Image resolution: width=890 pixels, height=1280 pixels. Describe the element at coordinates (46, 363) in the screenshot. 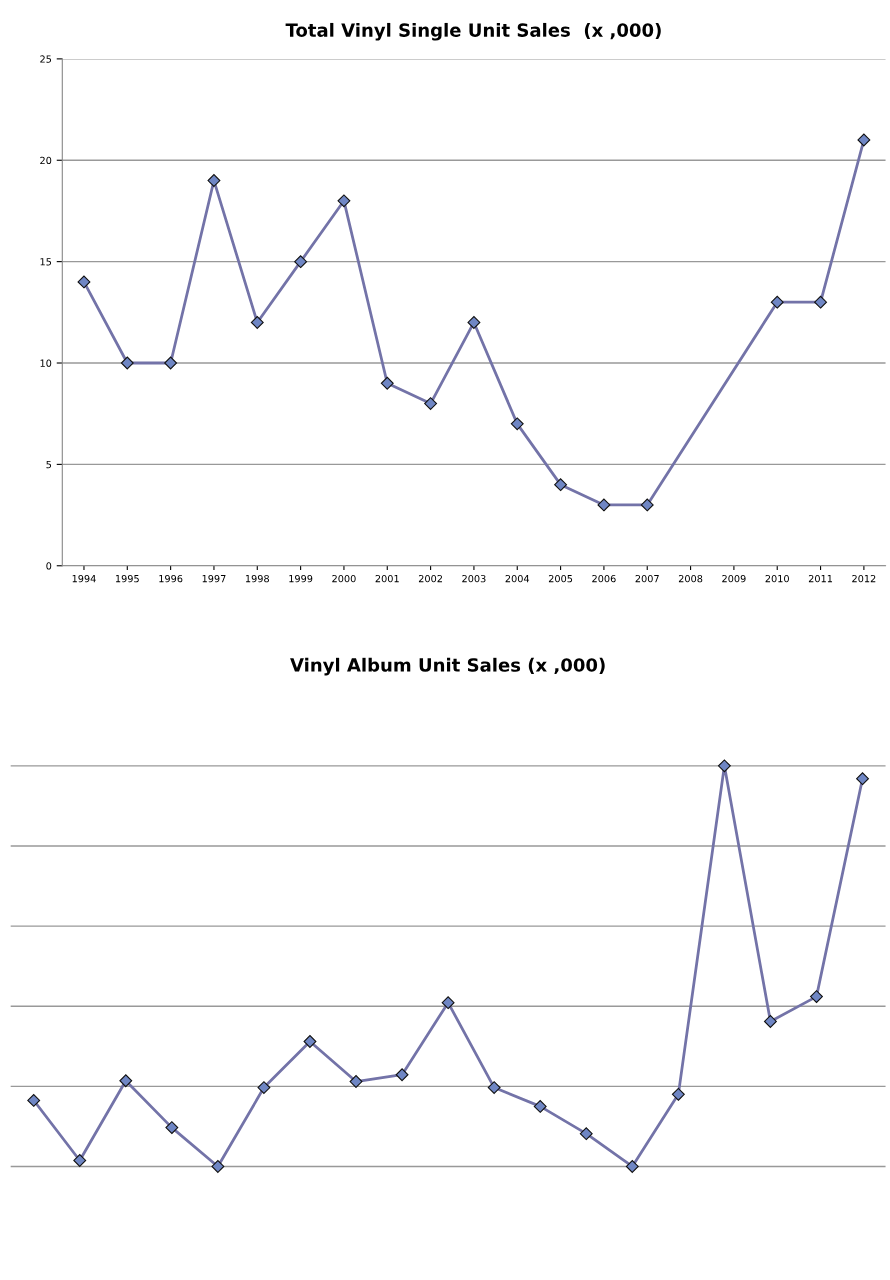

I see `y-tick-label: 10` at that location.